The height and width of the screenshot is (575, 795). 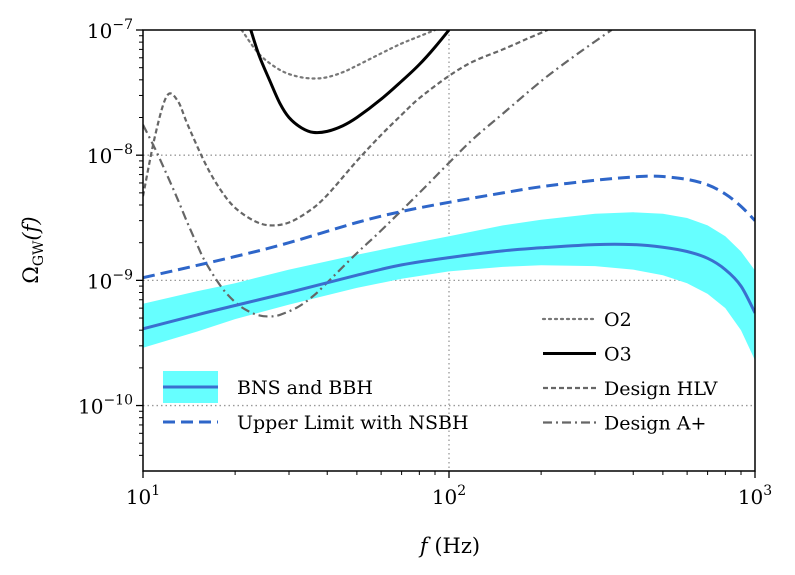 I want to click on legend-label: Design HLV, so click(x=661, y=389).